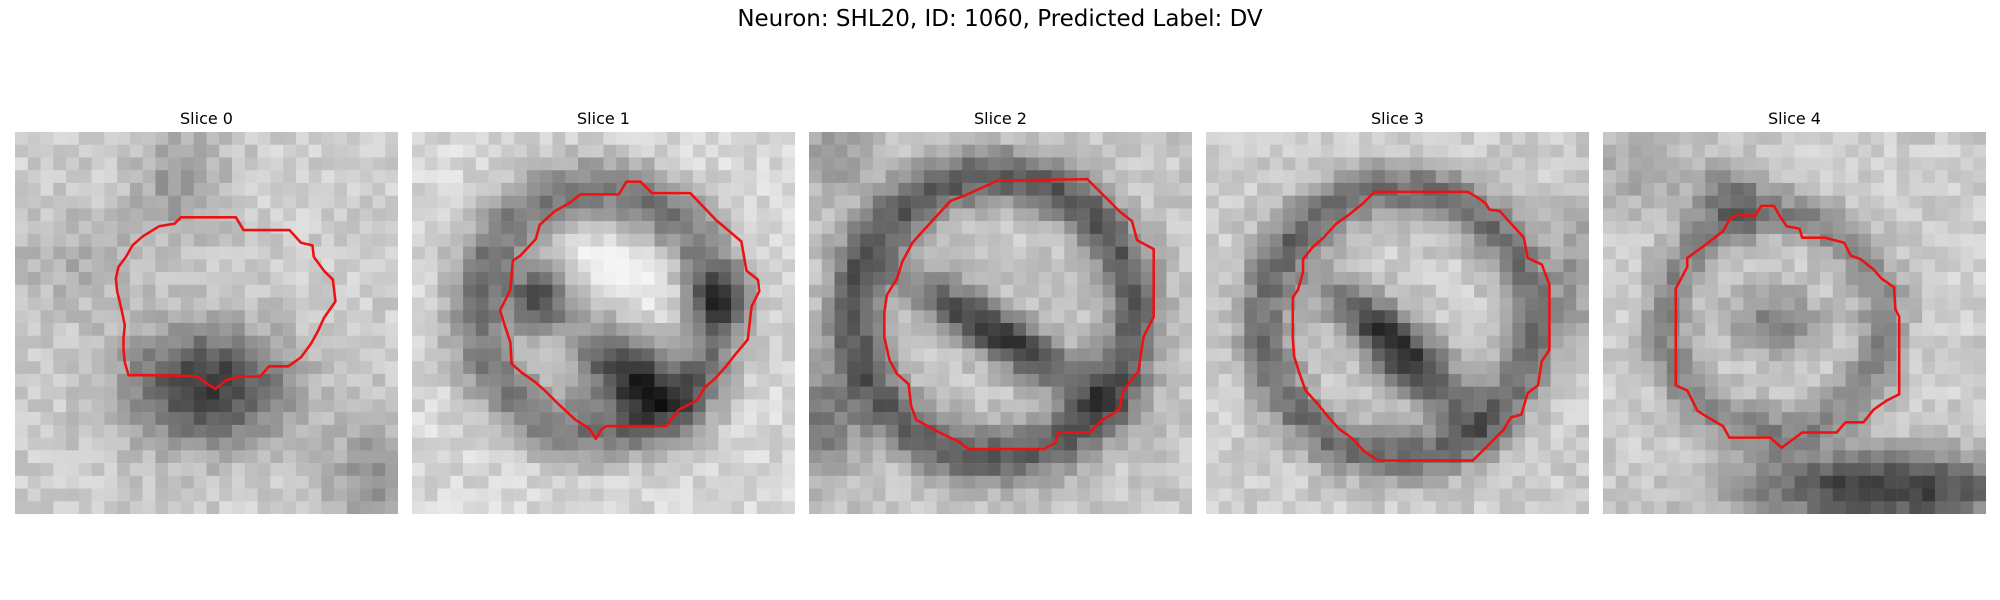  What do you see at coordinates (206, 118) in the screenshot?
I see `slice-title: Slice 0` at bounding box center [206, 118].